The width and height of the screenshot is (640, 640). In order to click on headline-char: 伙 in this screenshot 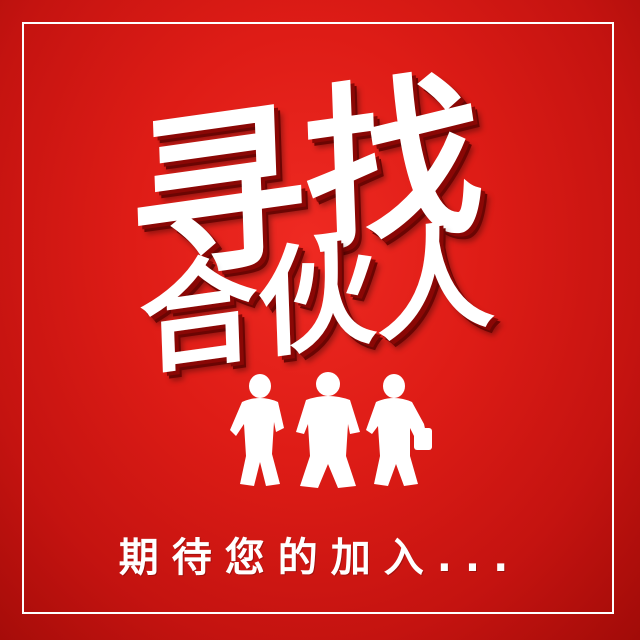, I will do `click(317, 298)`.